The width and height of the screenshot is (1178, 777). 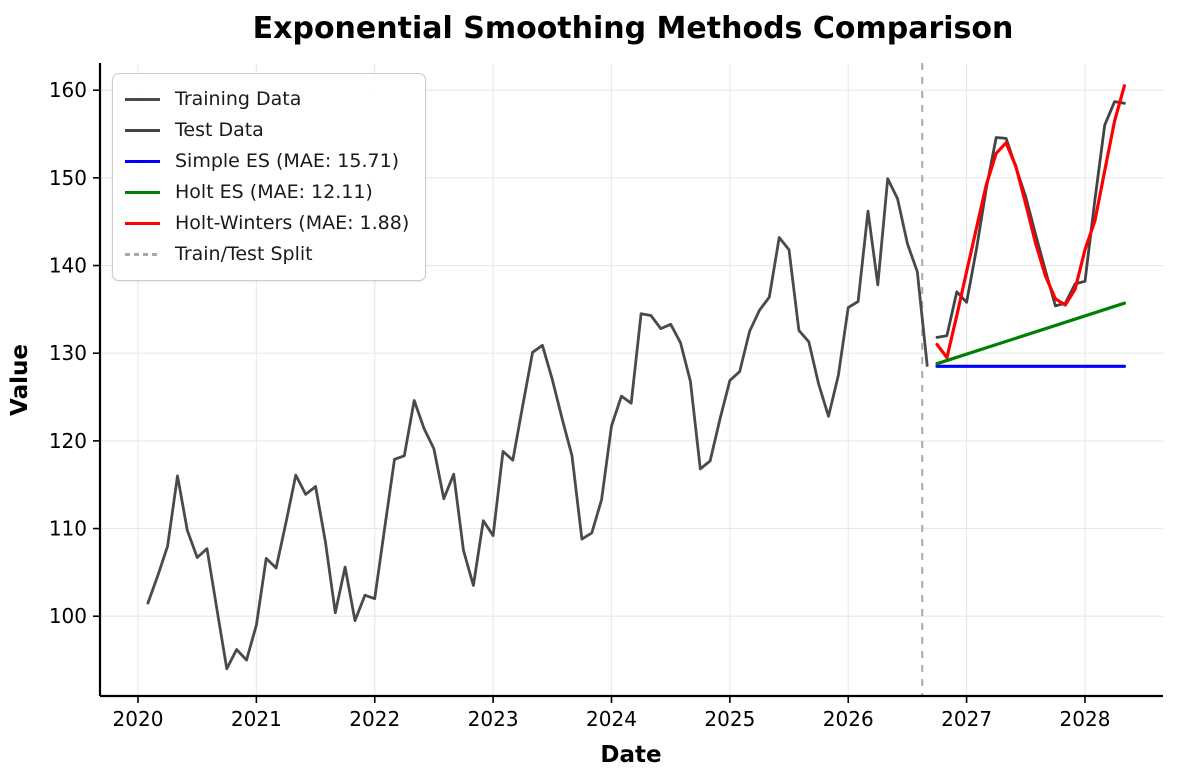 What do you see at coordinates (633, 28) in the screenshot?
I see `chart-title: Exponential Smoothing Methods Comparison` at bounding box center [633, 28].